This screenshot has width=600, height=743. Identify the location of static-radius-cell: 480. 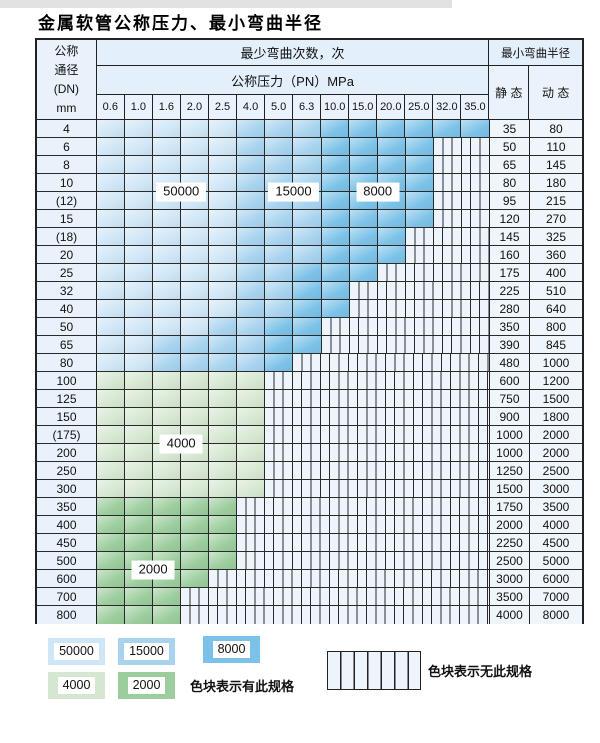
(510, 362).